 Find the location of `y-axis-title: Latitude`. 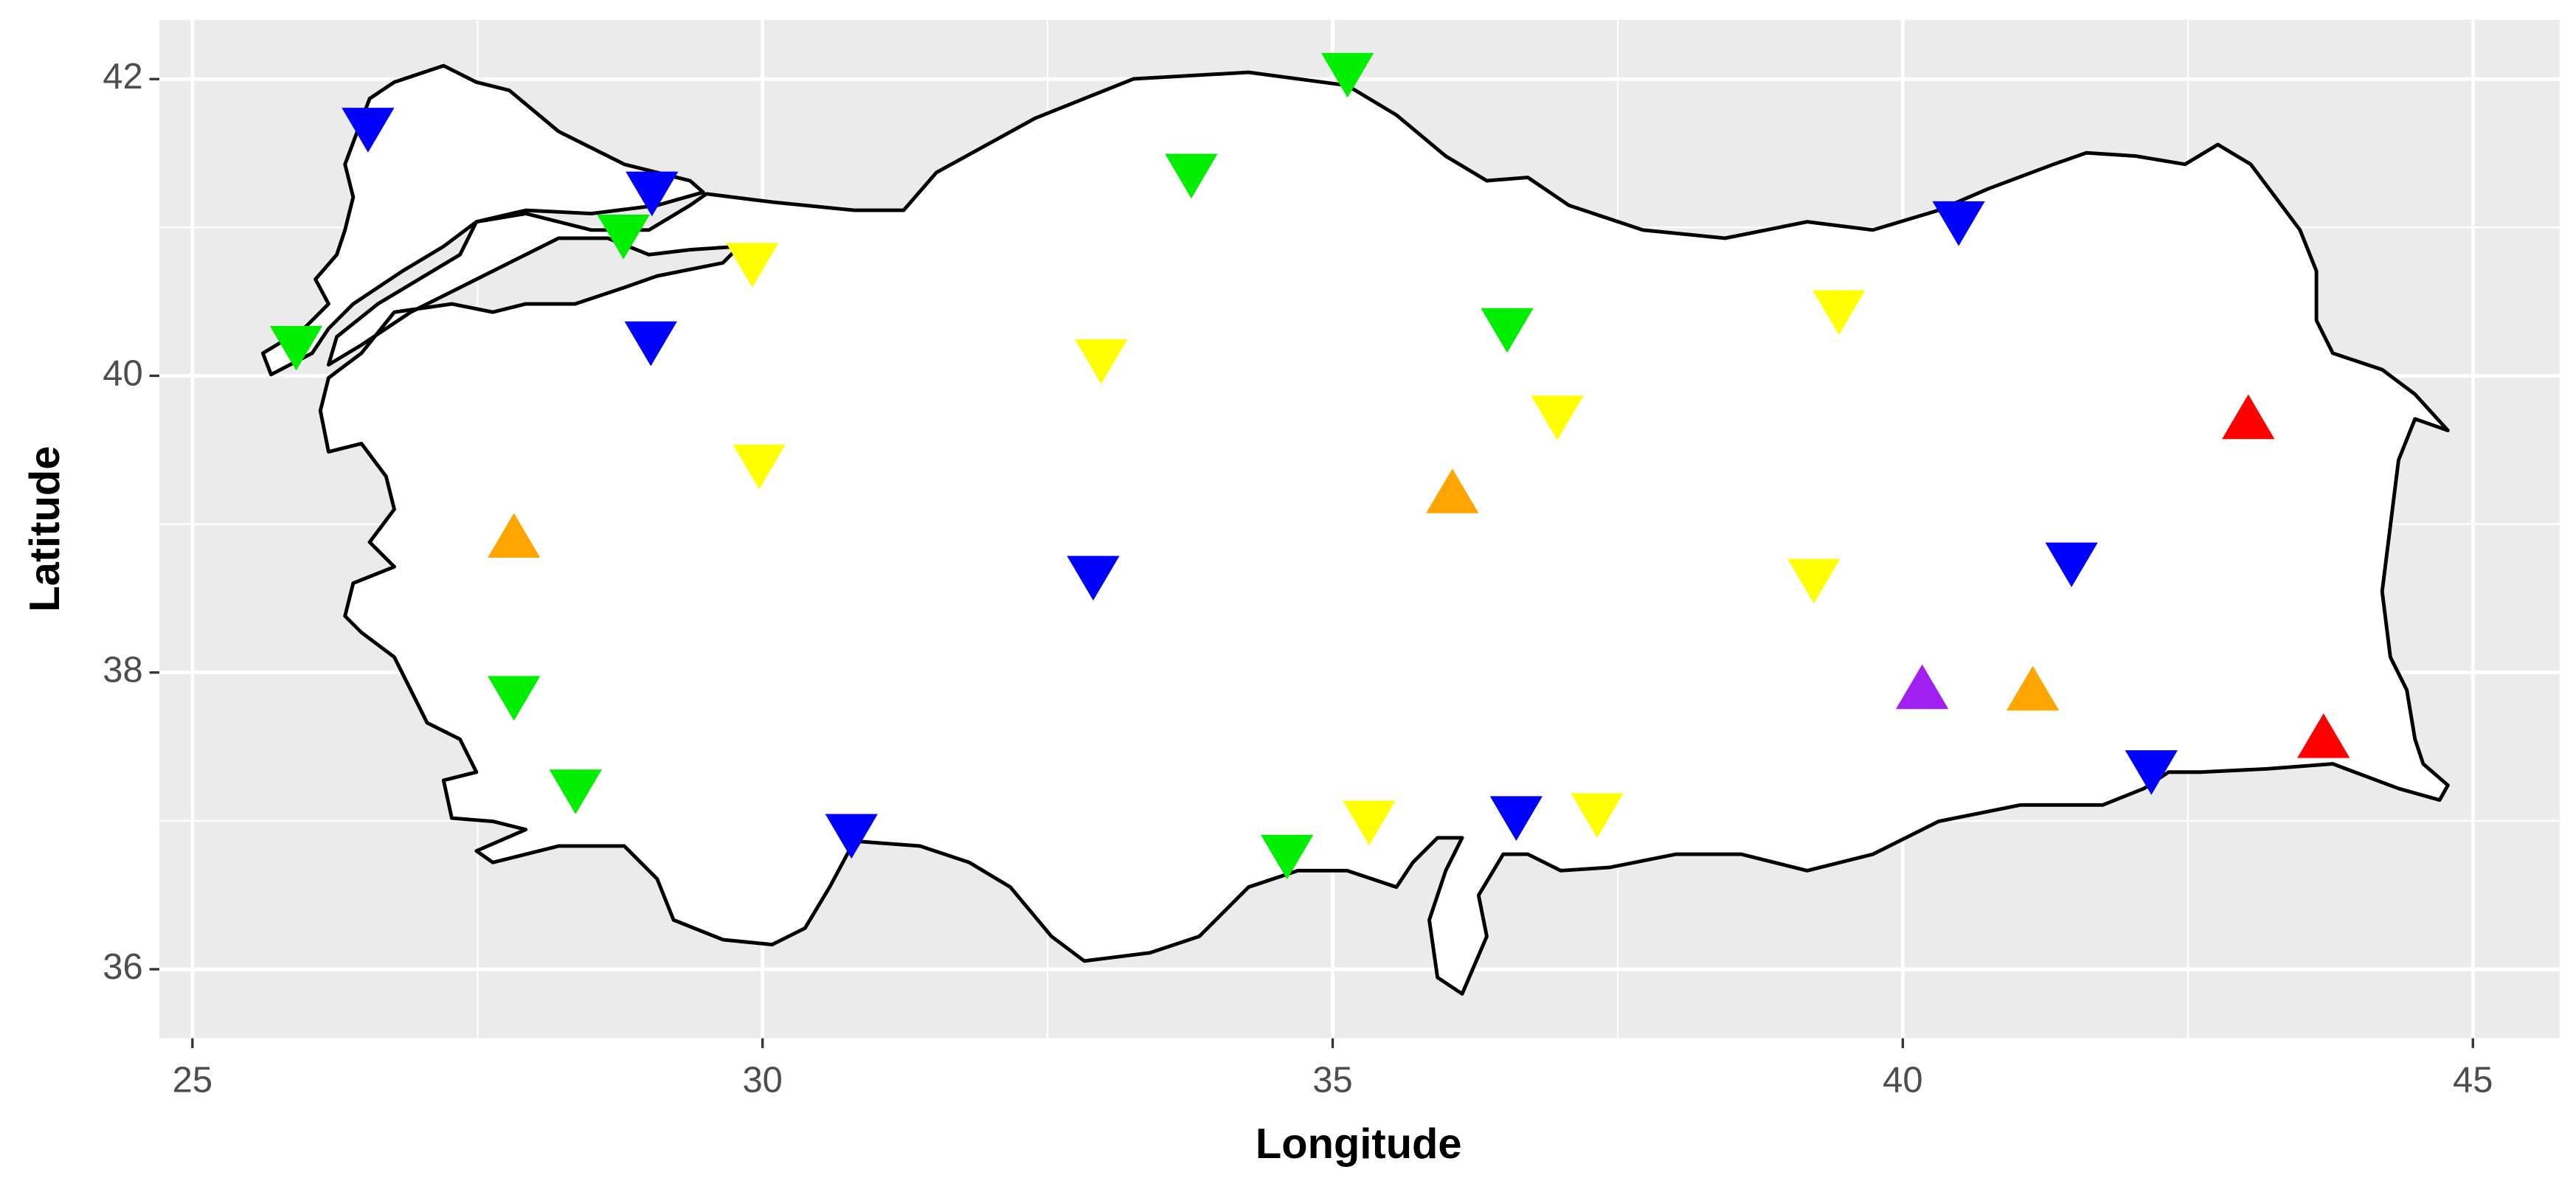

y-axis-title: Latitude is located at coordinates (45, 529).